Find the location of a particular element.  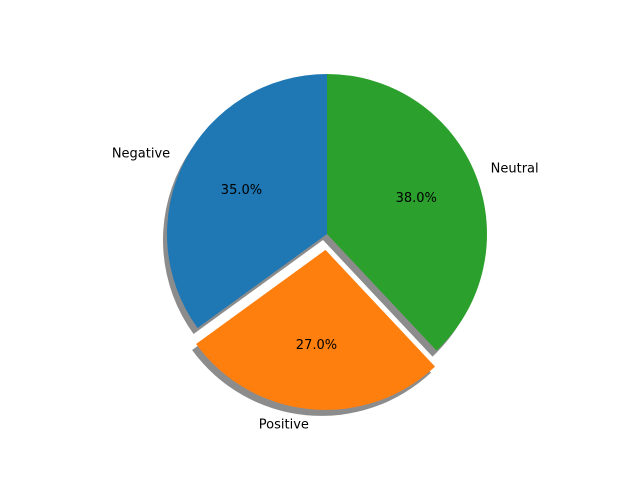

pie-label-neutral: Neutral is located at coordinates (515, 169).